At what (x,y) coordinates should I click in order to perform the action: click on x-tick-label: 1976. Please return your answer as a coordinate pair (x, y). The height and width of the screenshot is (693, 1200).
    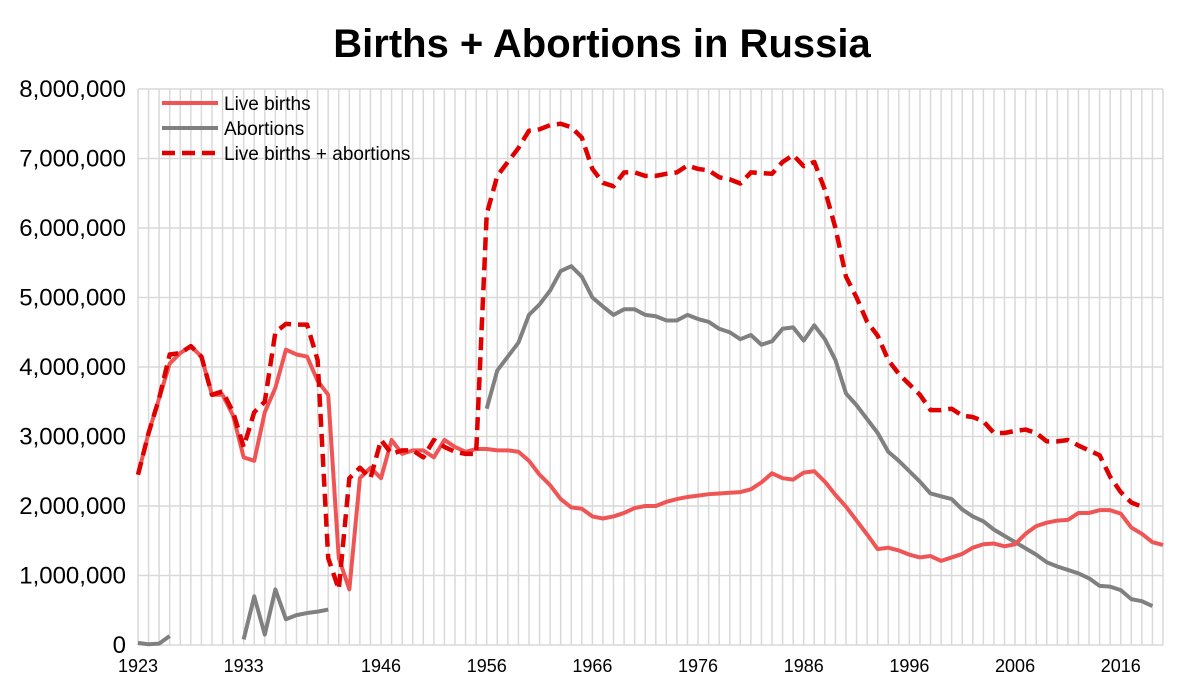
    Looking at the image, I should click on (698, 666).